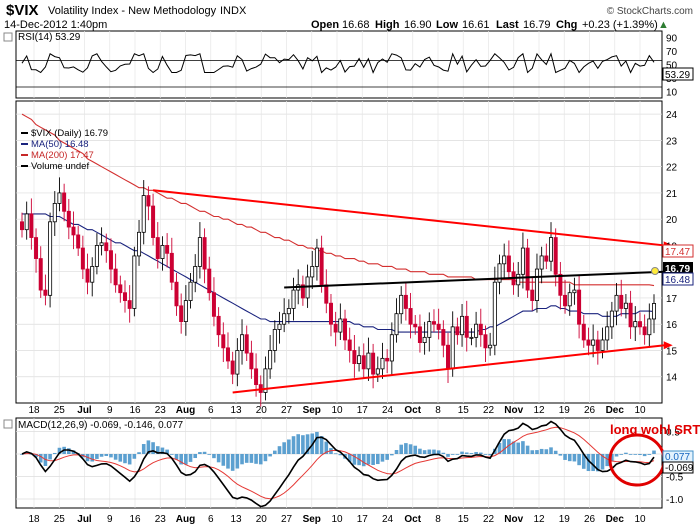 The width and height of the screenshot is (700, 530). I want to click on rsi-tick-label: 90, so click(672, 39).